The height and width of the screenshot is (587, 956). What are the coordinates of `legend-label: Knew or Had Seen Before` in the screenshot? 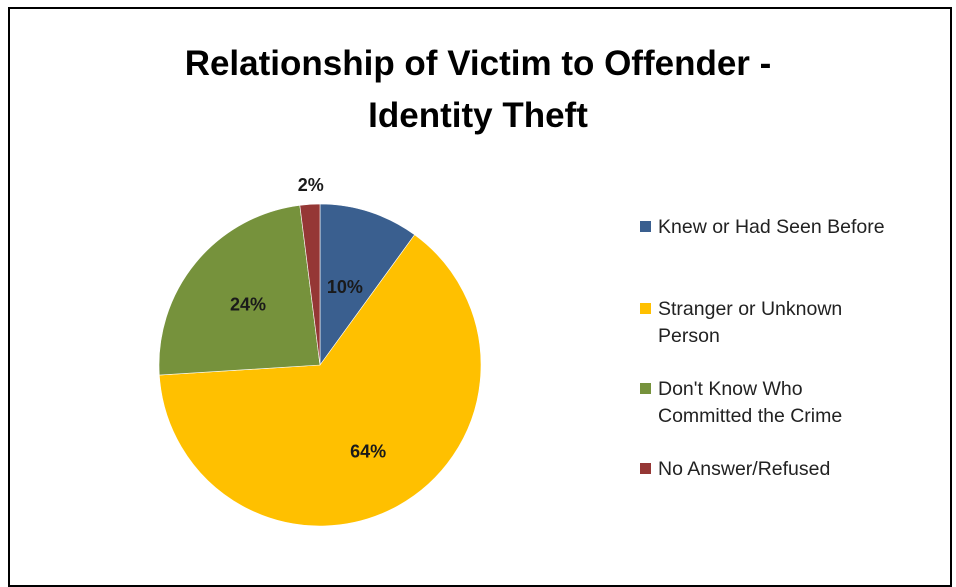 It's located at (803, 227).